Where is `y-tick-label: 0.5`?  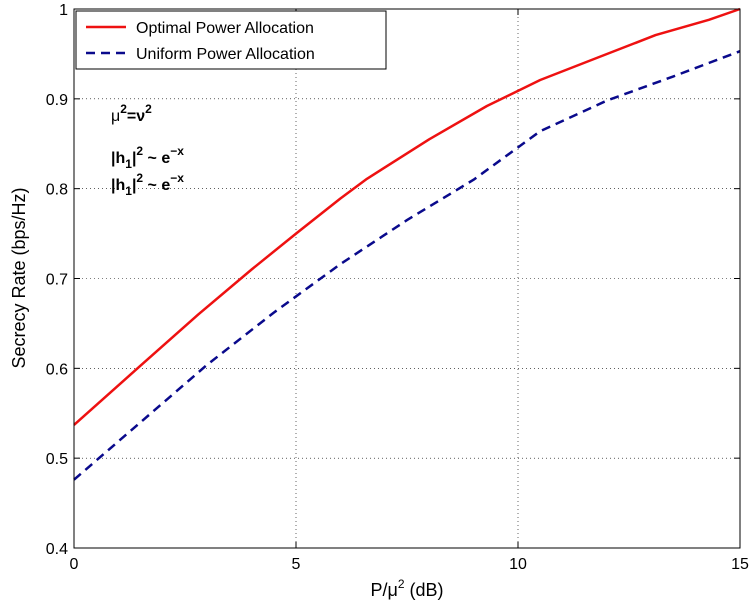 y-tick-label: 0.5 is located at coordinates (57, 459).